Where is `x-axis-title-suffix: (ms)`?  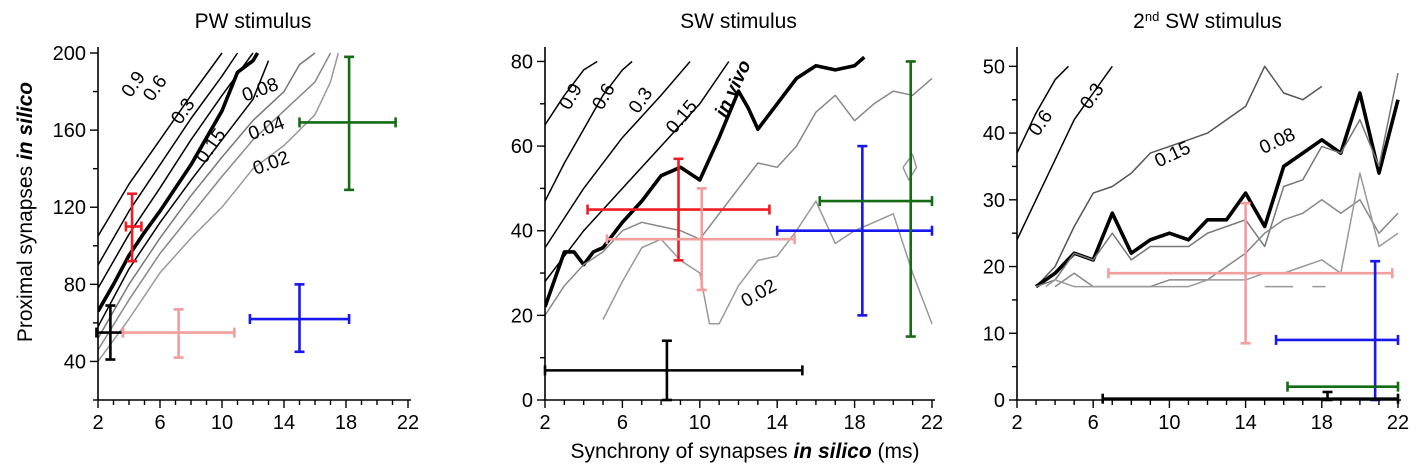
x-axis-title-suffix: (ms) is located at coordinates (896, 451).